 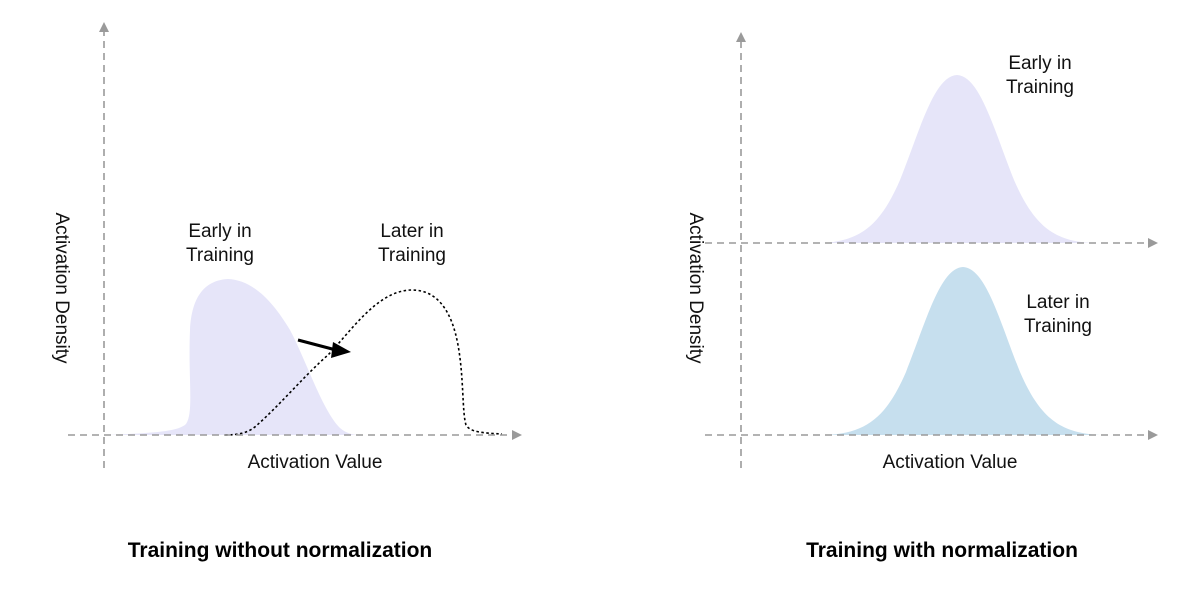 I want to click on right-x-axis-label: Activation Value, so click(x=950, y=462).